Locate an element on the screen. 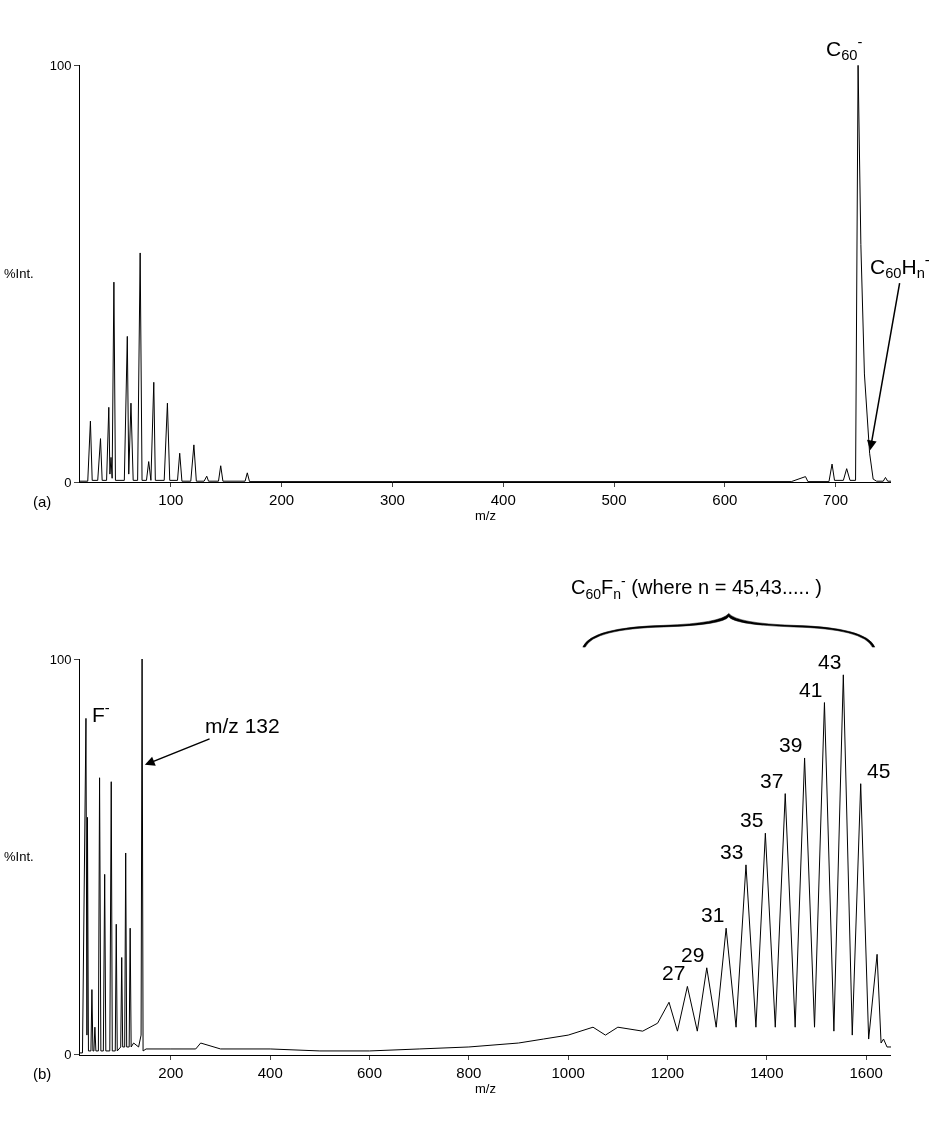 This screenshot has height=1127, width=931. annotation: 39 is located at coordinates (791, 744).